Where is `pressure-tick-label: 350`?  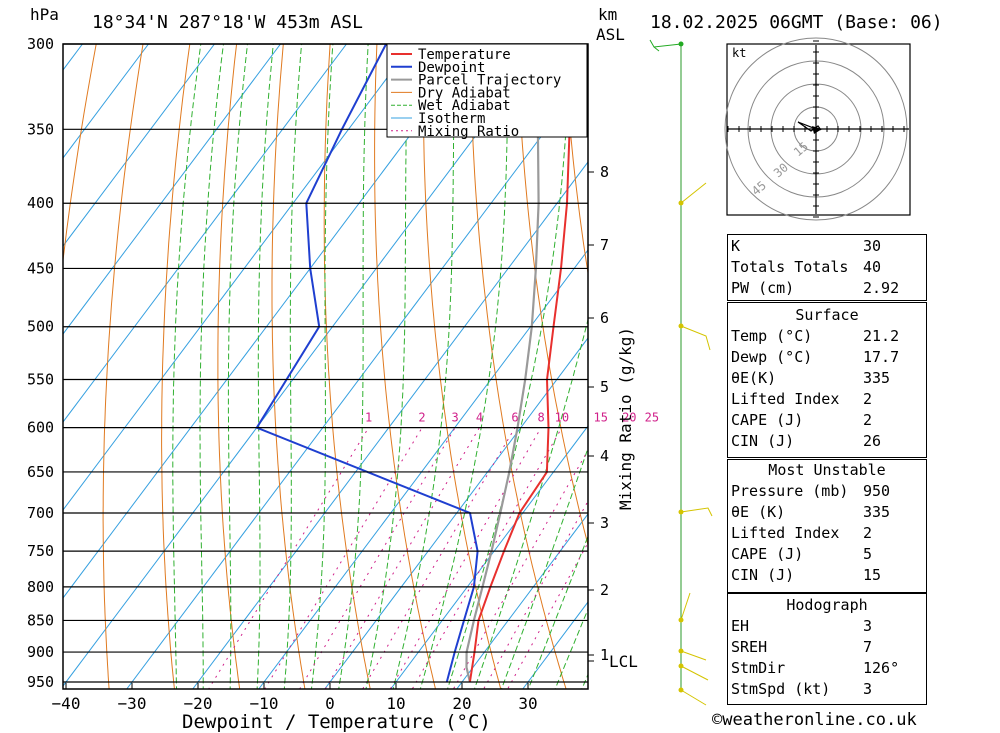 pressure-tick-label: 350 is located at coordinates (40, 129).